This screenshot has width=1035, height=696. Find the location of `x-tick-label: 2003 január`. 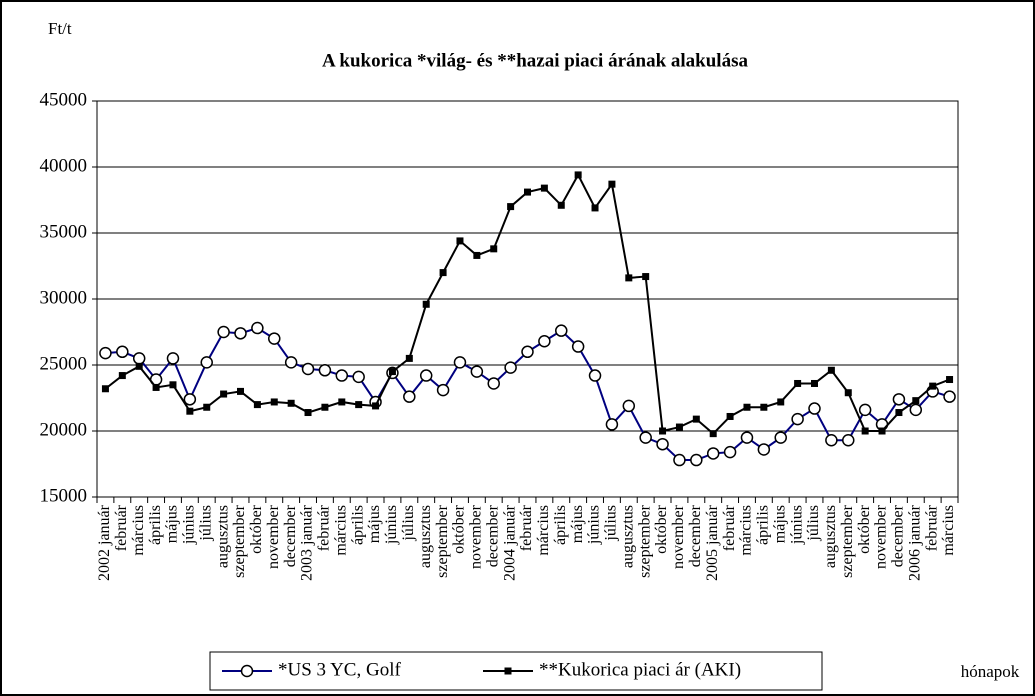

x-tick-label: 2003 január is located at coordinates (307, 542).